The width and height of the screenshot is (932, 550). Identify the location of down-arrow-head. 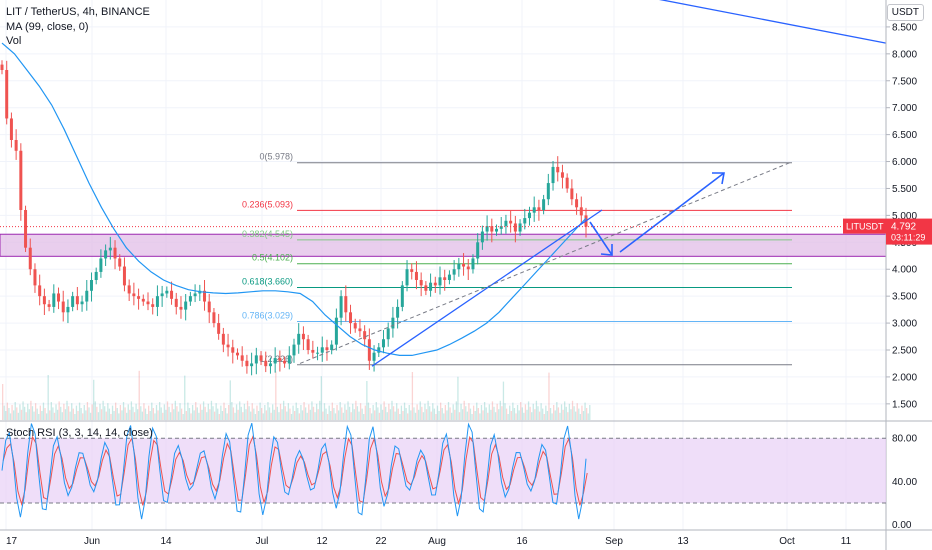
(606, 250).